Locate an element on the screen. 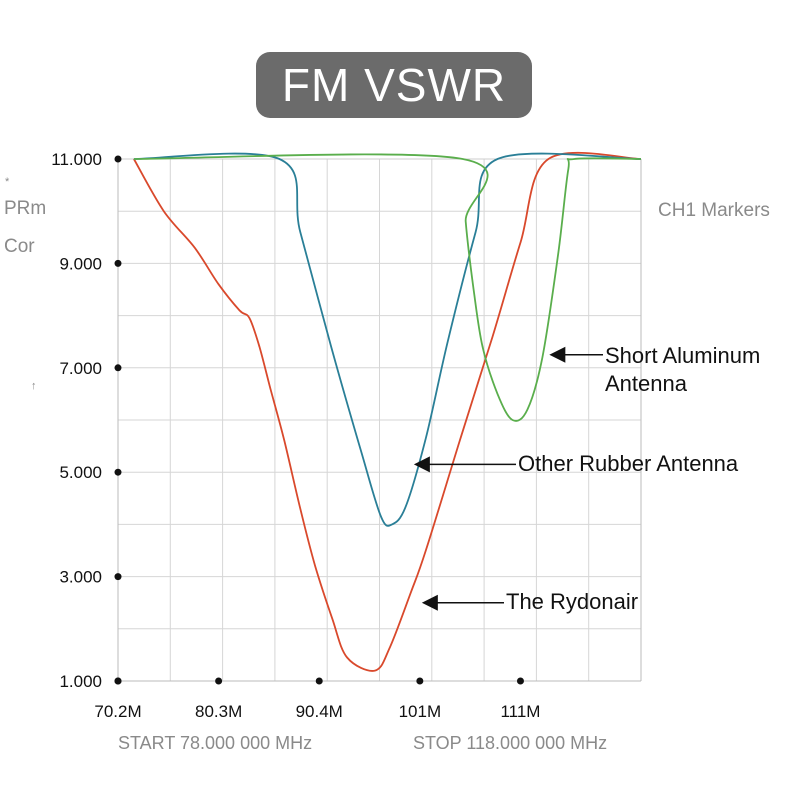 This screenshot has width=800, height=800. annotation-line: Other Rubber Antenna is located at coordinates (628, 463).